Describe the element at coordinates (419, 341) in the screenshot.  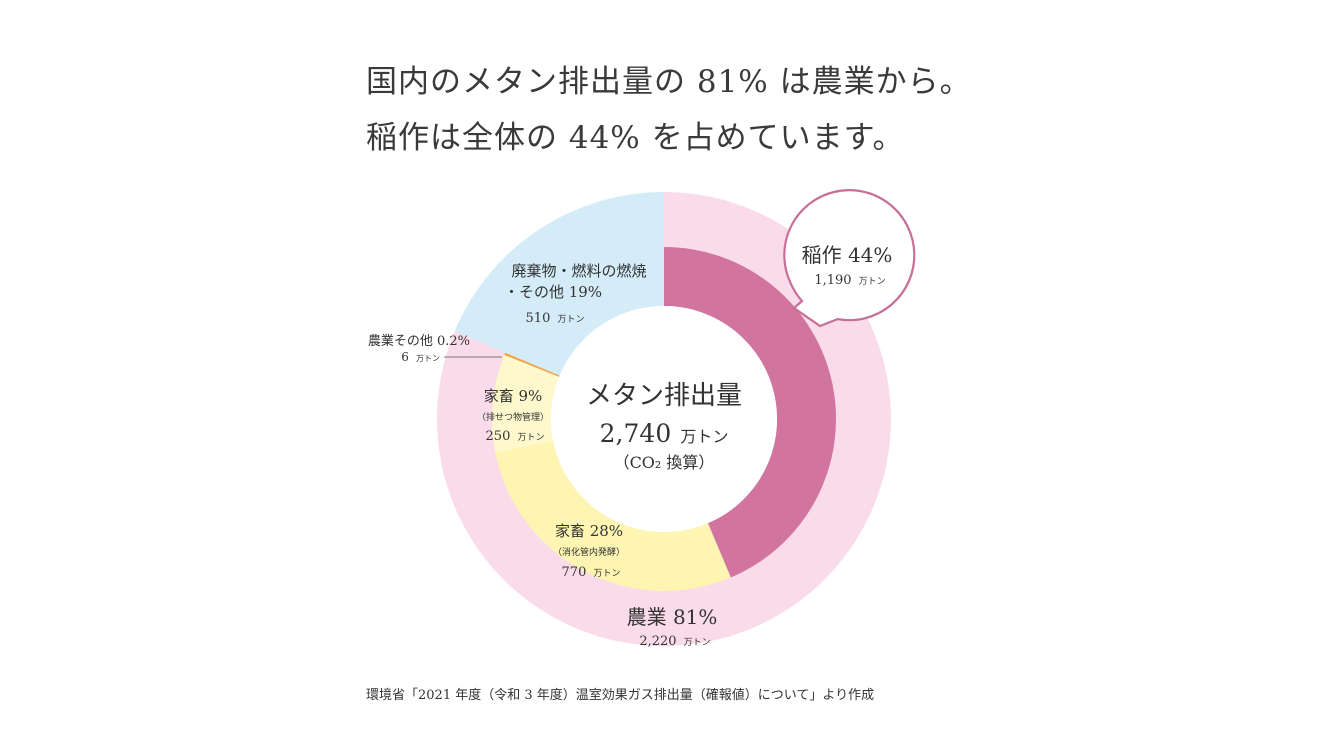
I see `agri-other-label: 農業その他 0.2%` at that location.